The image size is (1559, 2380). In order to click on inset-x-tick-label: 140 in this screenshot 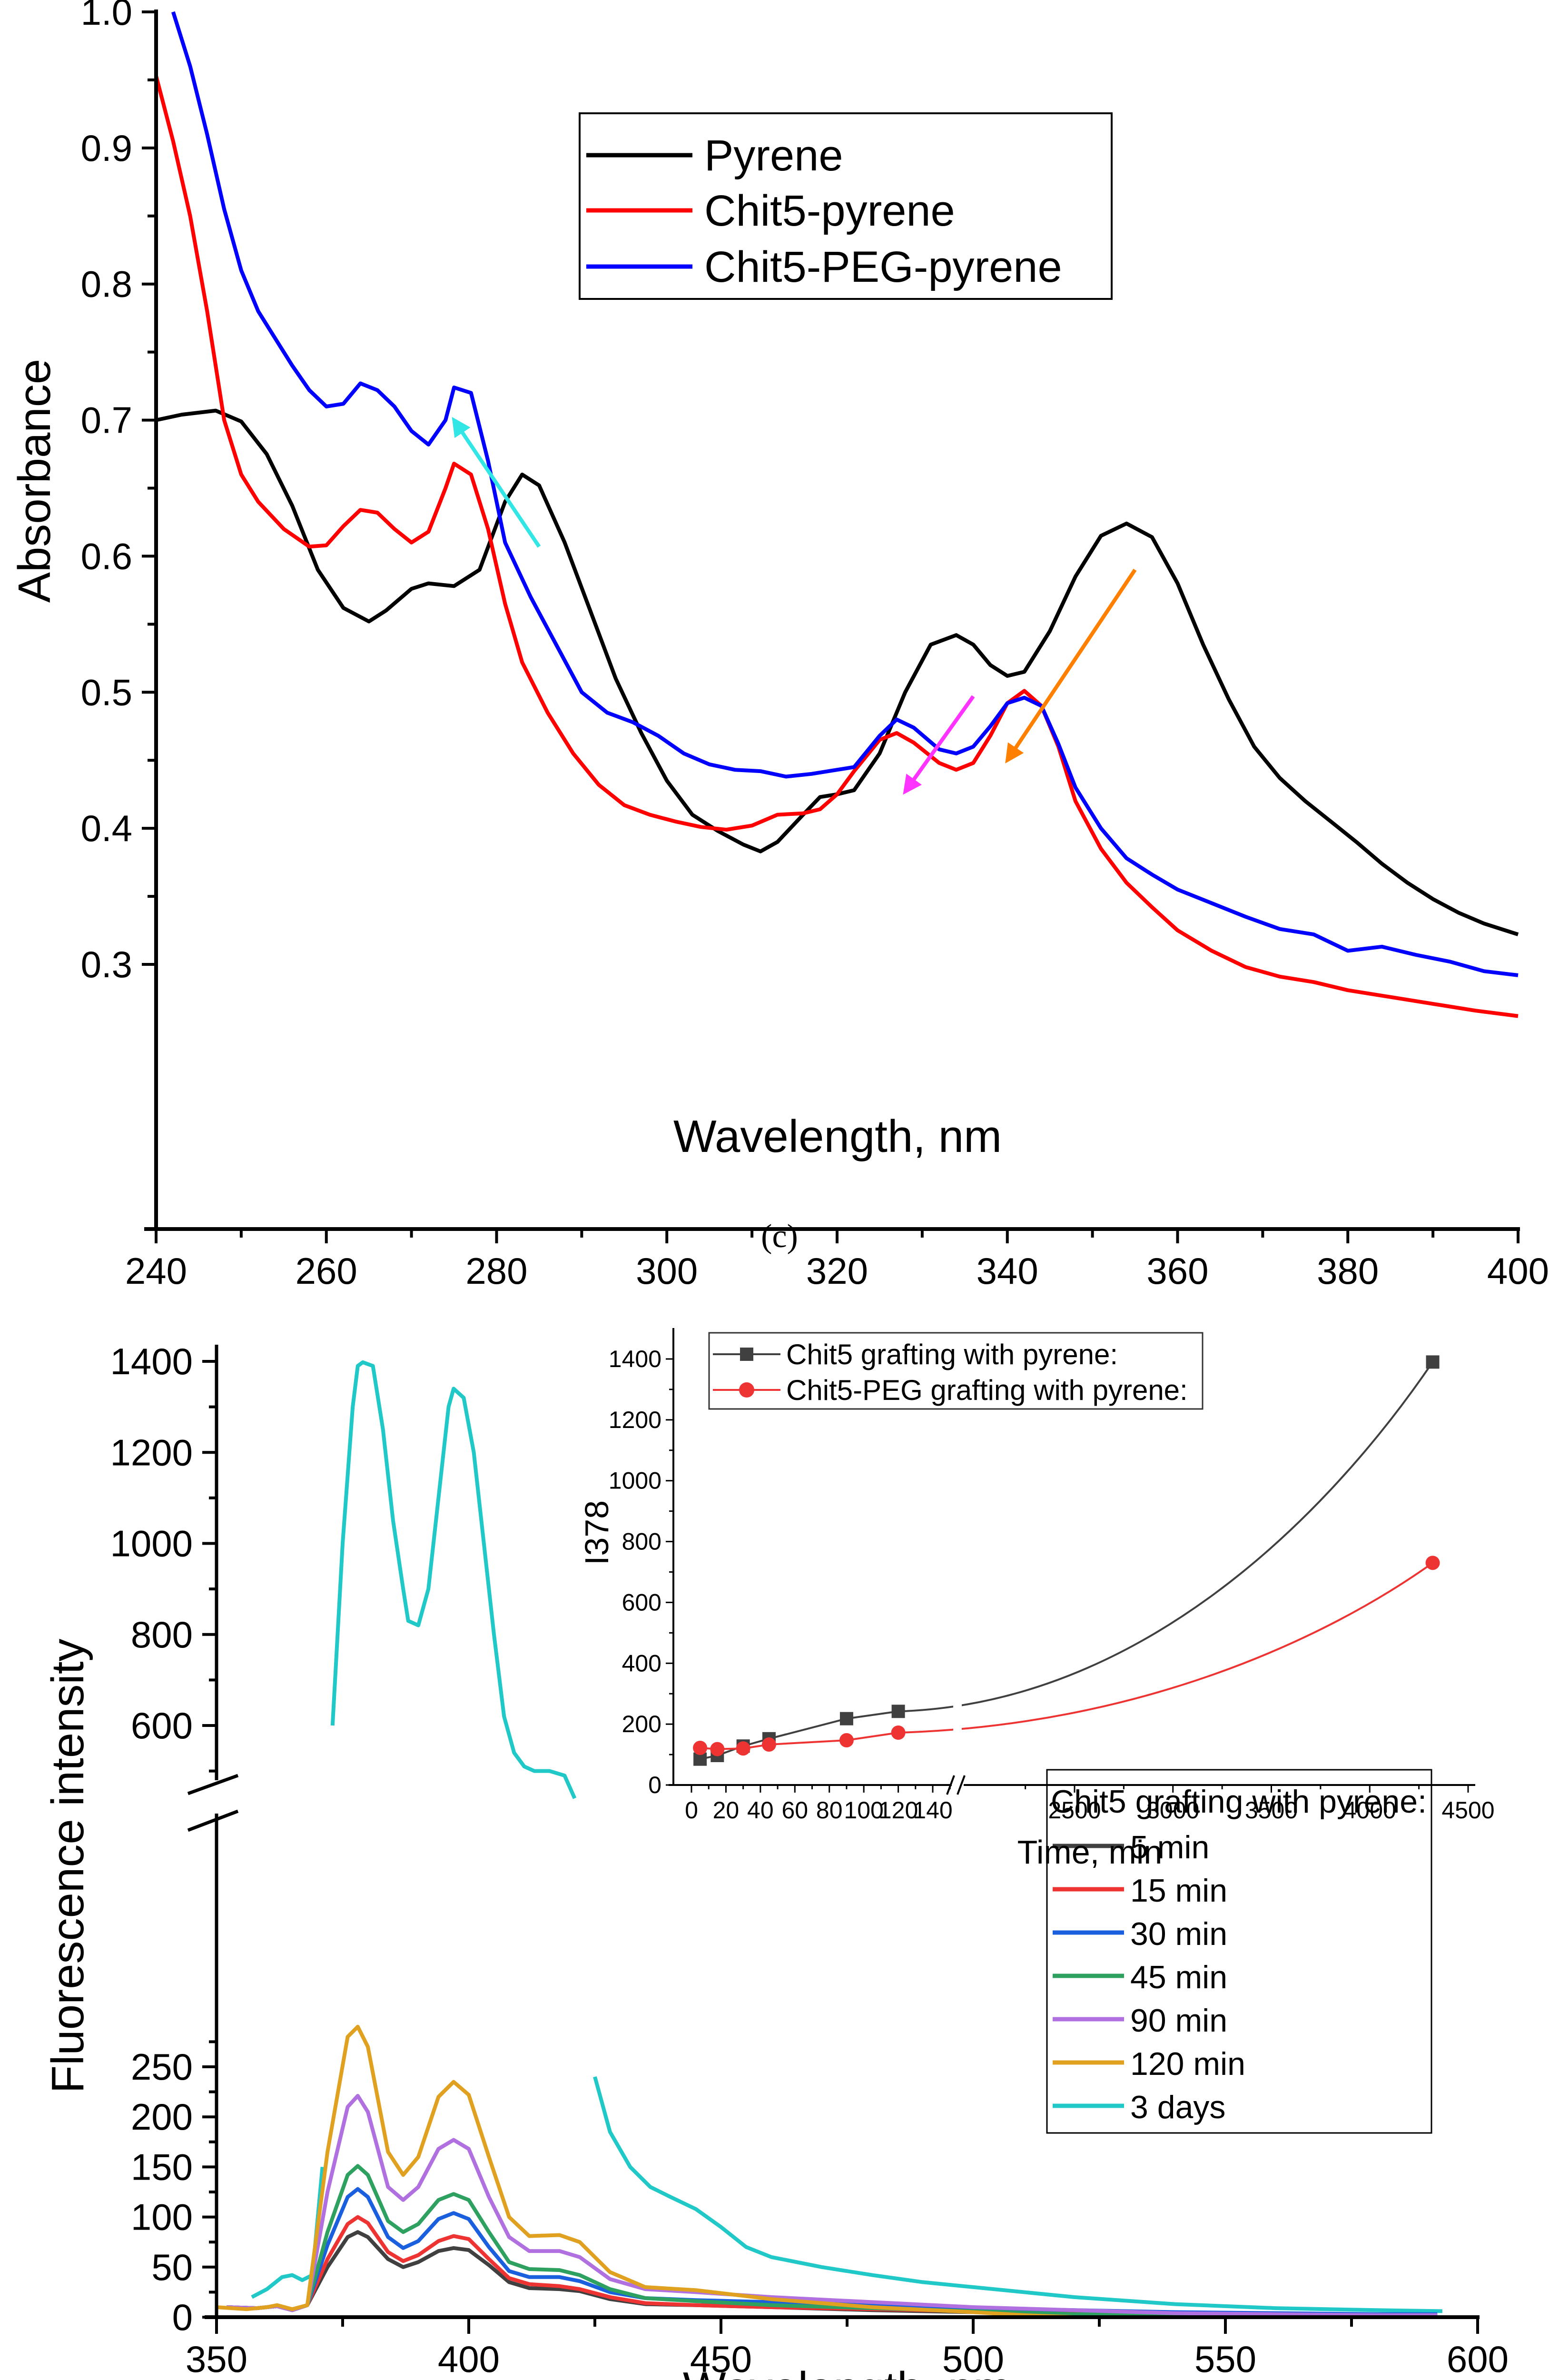, I will do `click(932, 1810)`.